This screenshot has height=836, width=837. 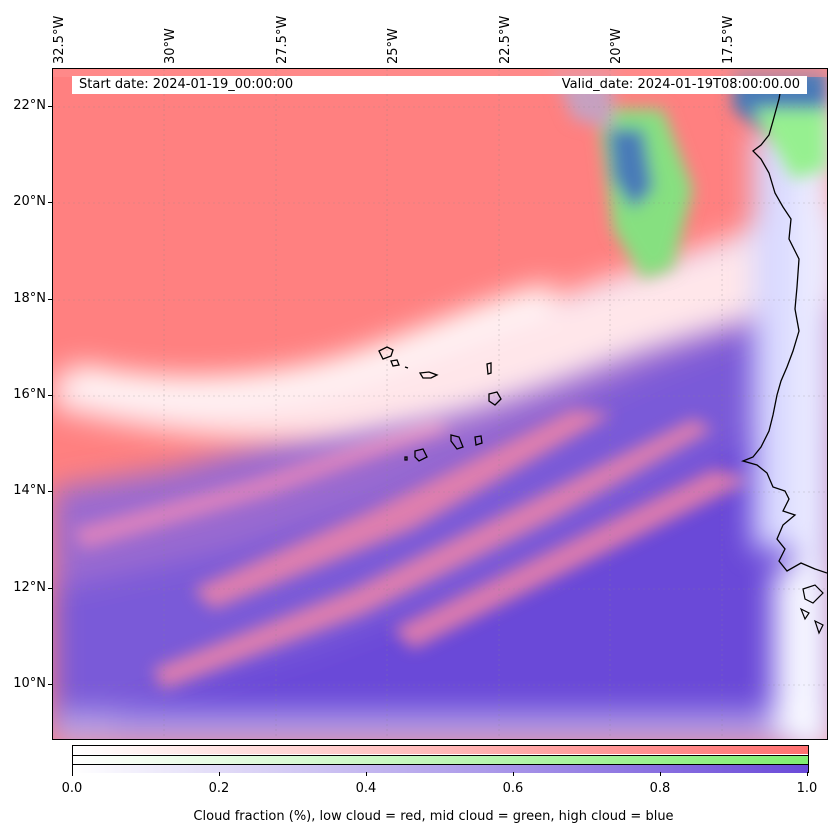 I want to click on guinea-bissau-islands, so click(x=811, y=609).